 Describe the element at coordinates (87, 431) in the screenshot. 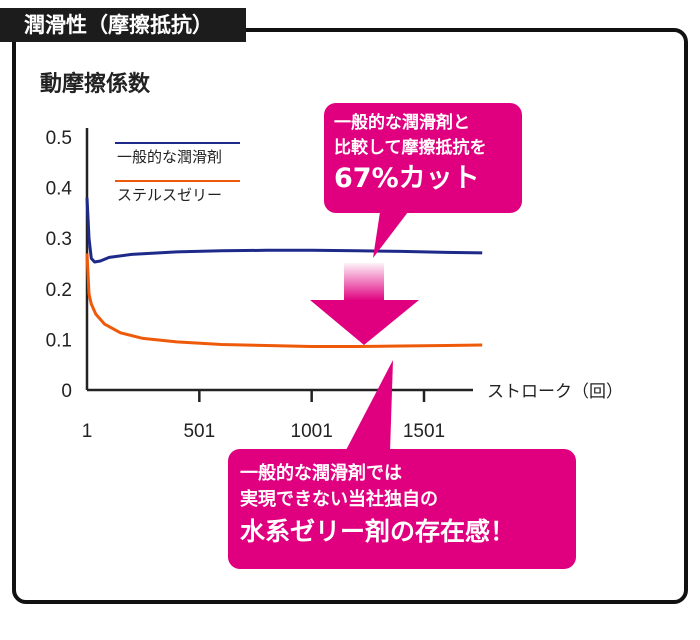

I see `x-tick-label: 1` at that location.